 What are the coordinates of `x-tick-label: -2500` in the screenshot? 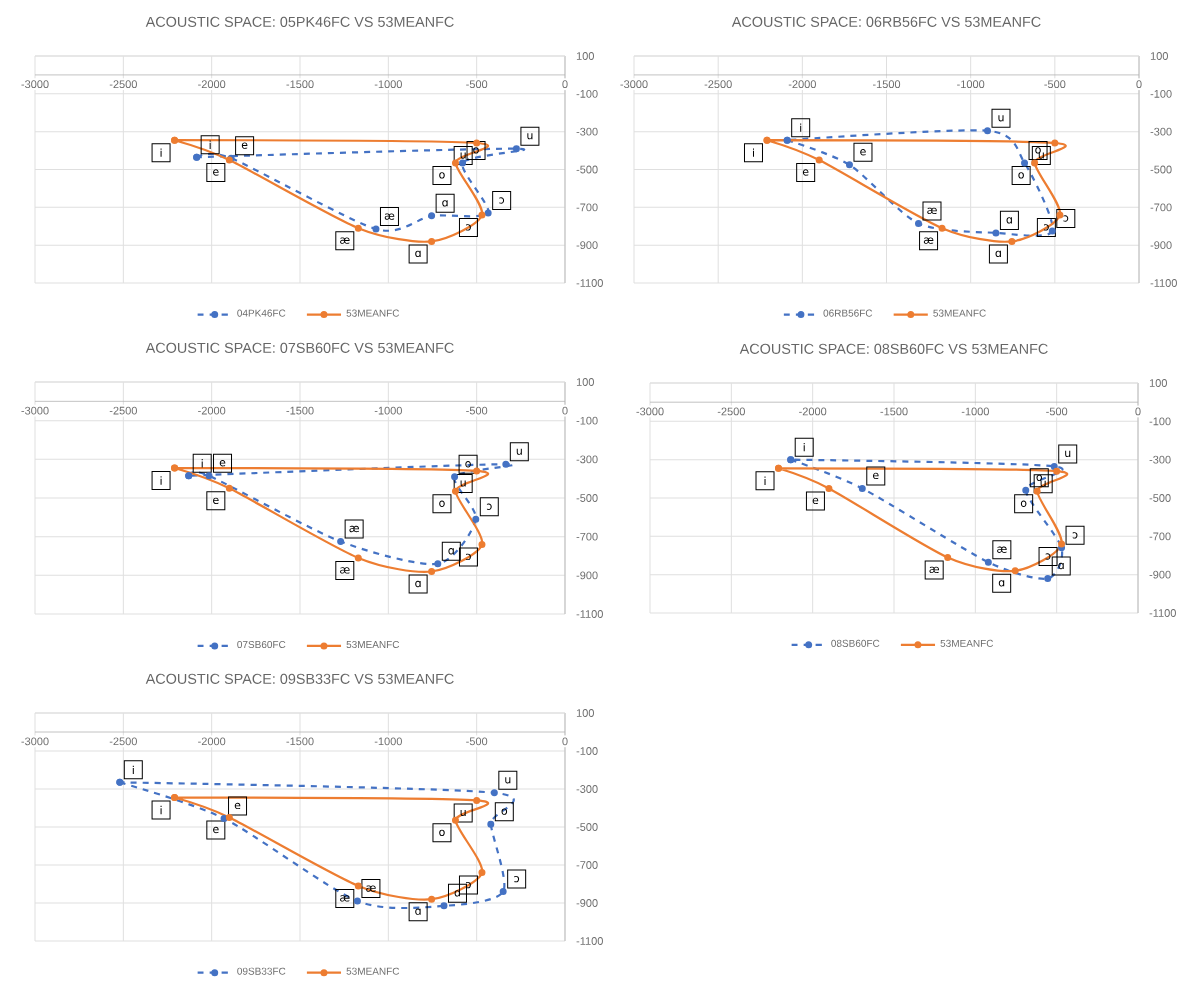 It's located at (731, 411).